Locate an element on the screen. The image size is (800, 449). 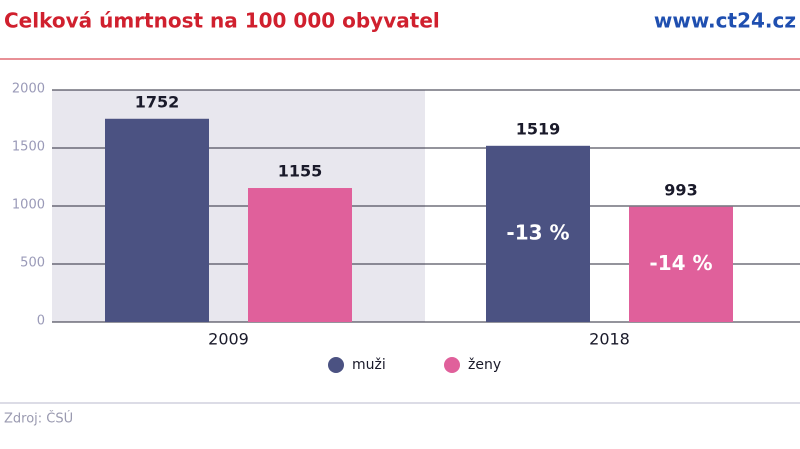
y-tick-label: 2000 is located at coordinates (28, 89).